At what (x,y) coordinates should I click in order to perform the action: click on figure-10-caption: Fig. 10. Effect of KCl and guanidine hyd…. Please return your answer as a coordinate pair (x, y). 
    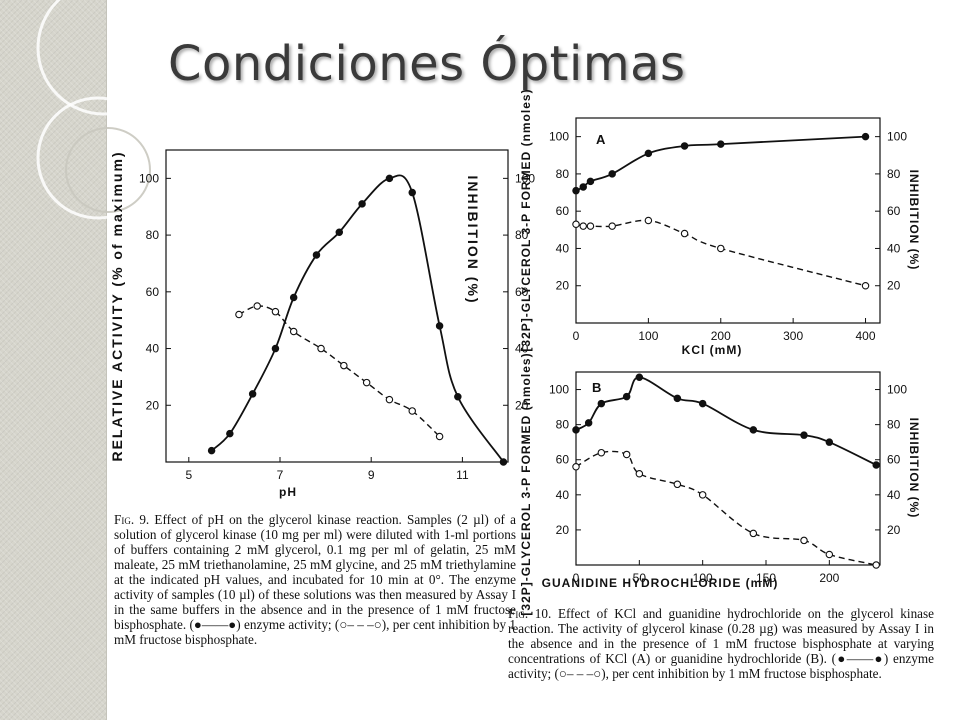
    Looking at the image, I should click on (721, 643).